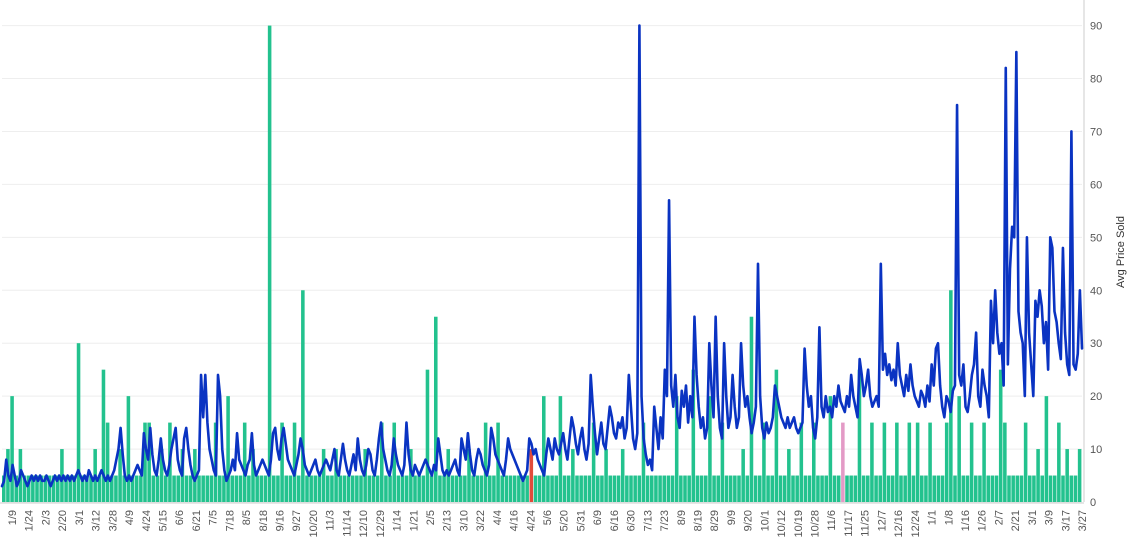 This screenshot has width=1137, height=544. I want to click on x-tick-label: 5/20, so click(565, 520).